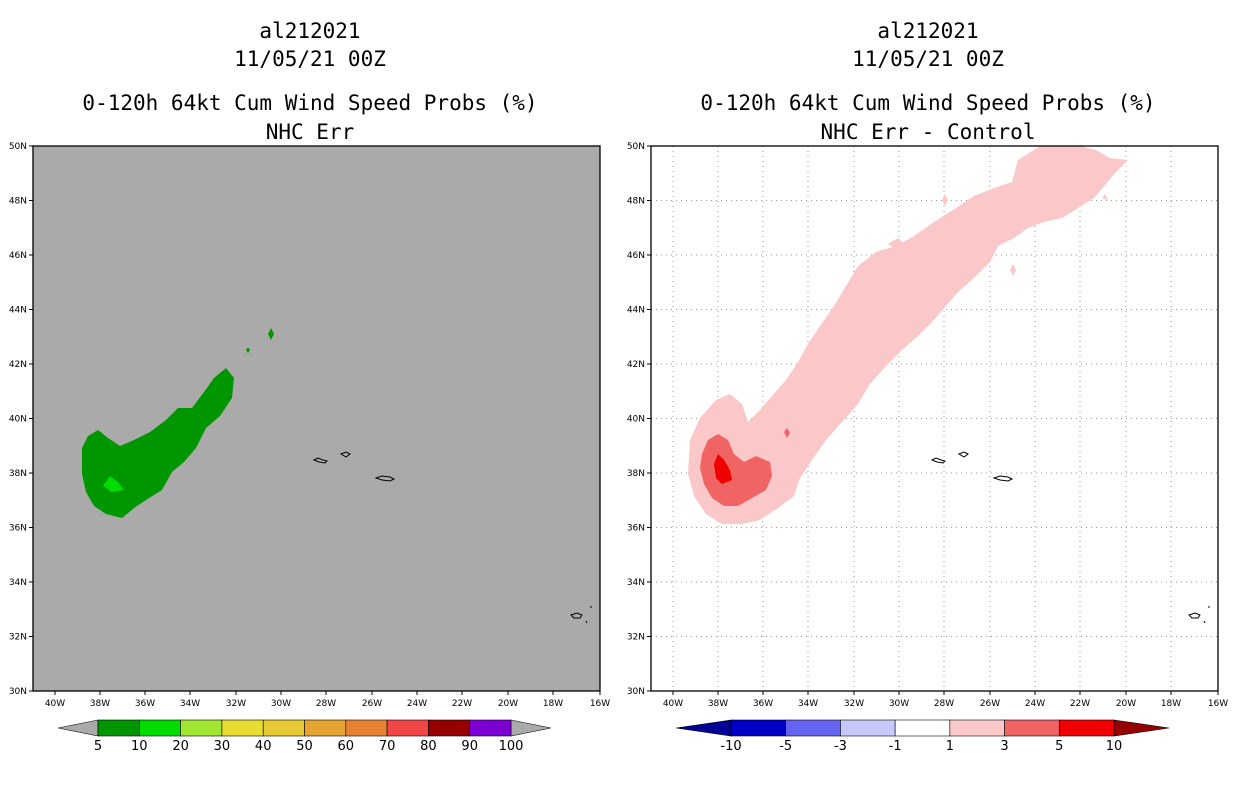 Image resolution: width=1236 pixels, height=800 pixels. Describe the element at coordinates (636, 692) in the screenshot. I see `right-y-tick-label: 30N` at that location.